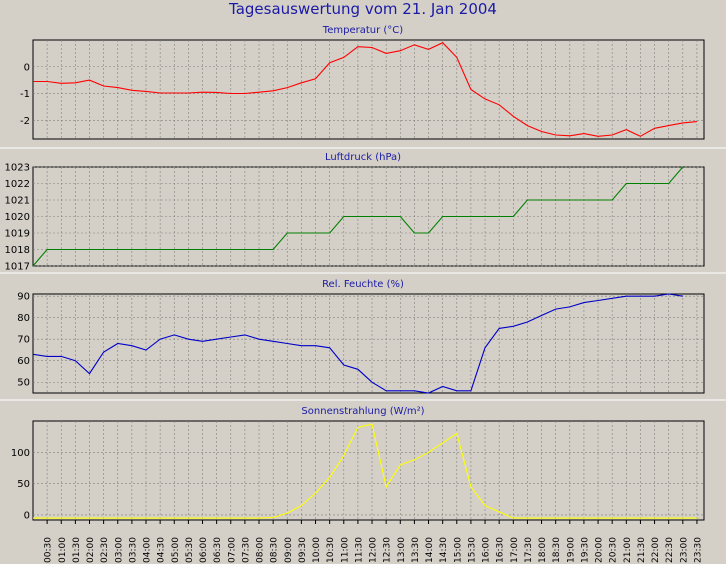 The height and width of the screenshot is (564, 726). What do you see at coordinates (416, 550) in the screenshot?
I see `x-tick-label: 13:30` at bounding box center [416, 550].